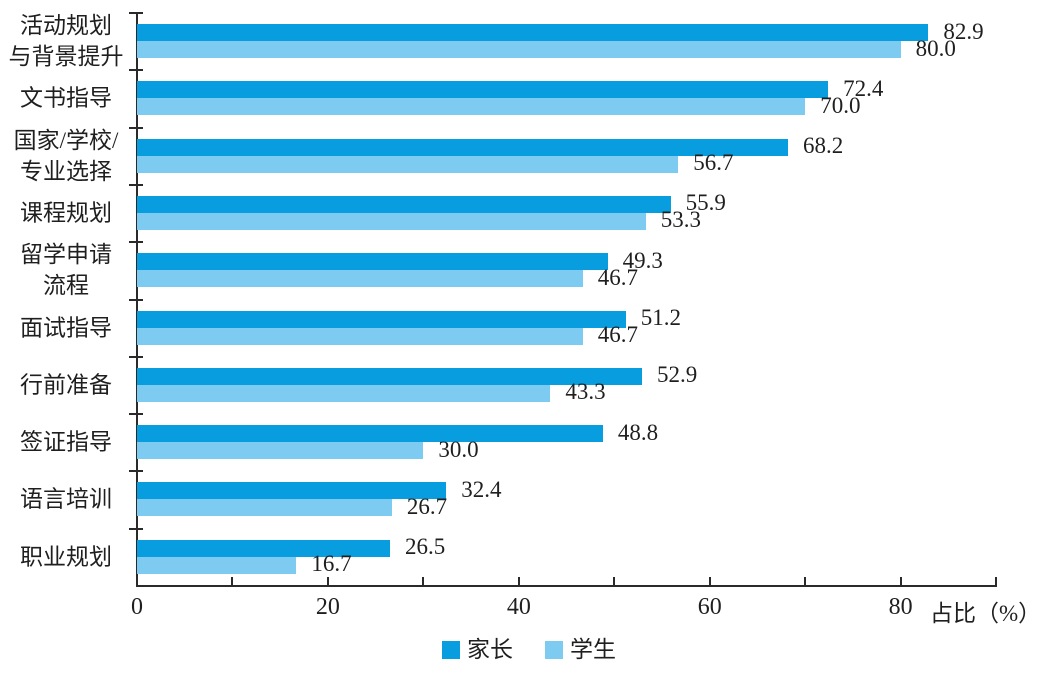 This screenshot has height=678, width=1058. I want to click on category-label: 活动规划 与背景提升, so click(66, 41).